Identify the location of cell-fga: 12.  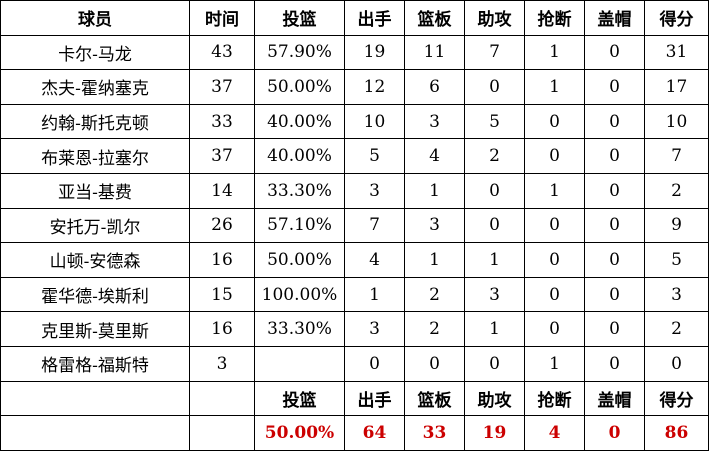
(374, 87).